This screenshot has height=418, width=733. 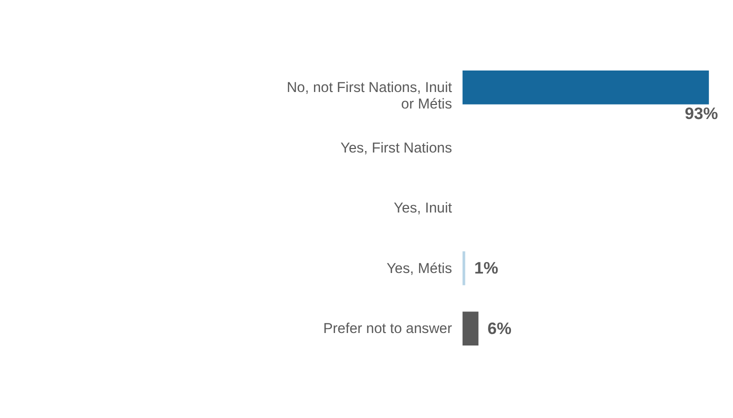 What do you see at coordinates (499, 328) in the screenshot?
I see `data-label: 6%` at bounding box center [499, 328].